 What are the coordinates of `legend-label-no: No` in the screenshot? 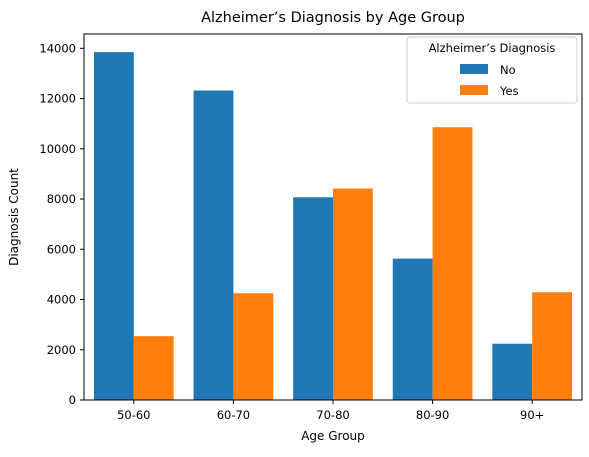 It's located at (508, 70).